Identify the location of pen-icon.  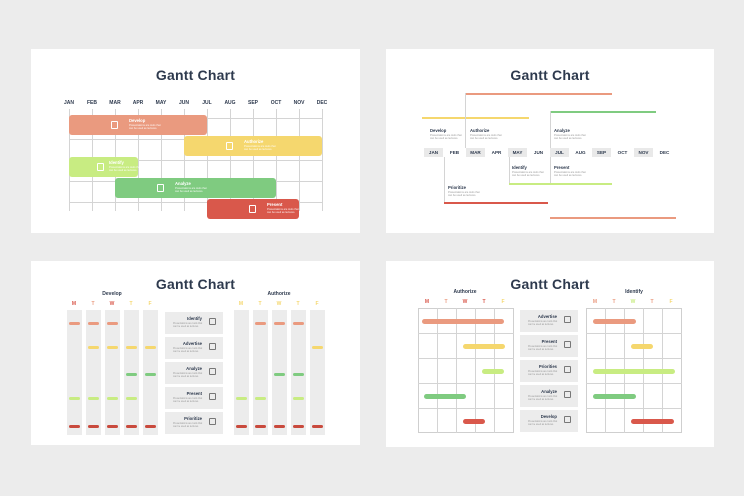
(567, 394).